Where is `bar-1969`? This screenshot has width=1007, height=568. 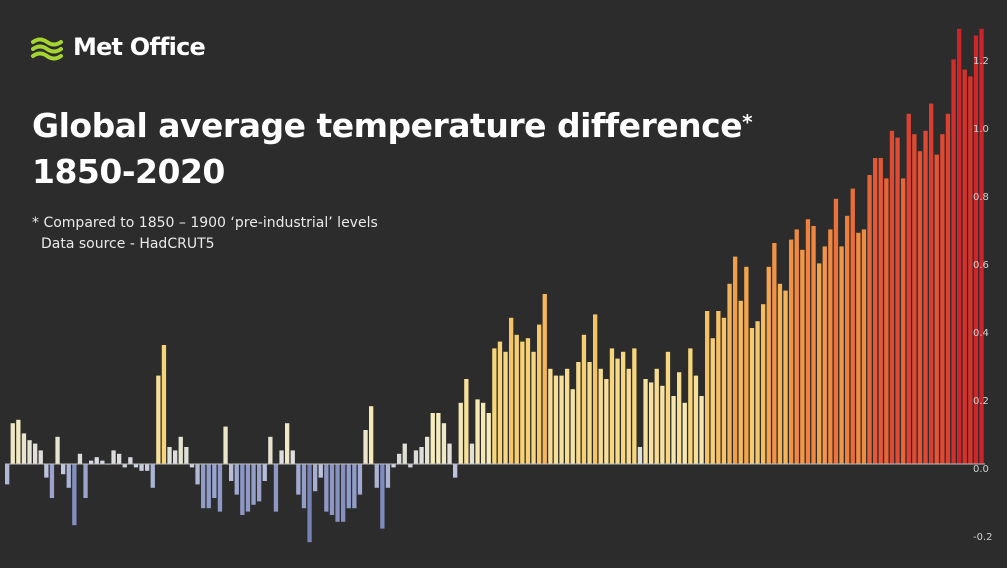 bar-1969 is located at coordinates (673, 430).